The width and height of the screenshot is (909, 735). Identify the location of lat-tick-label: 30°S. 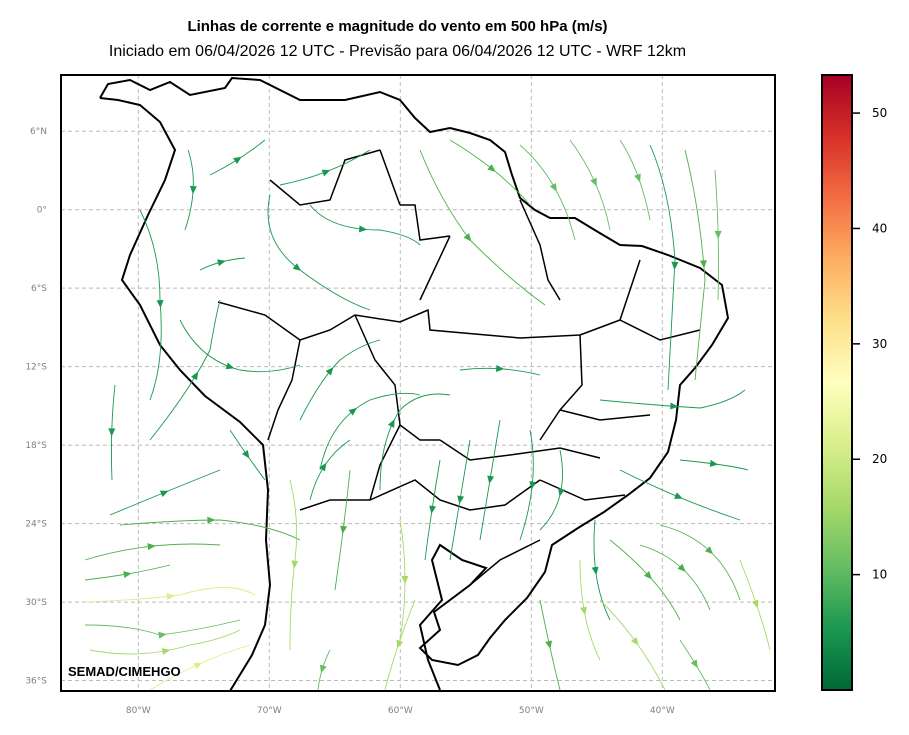
(36, 603).